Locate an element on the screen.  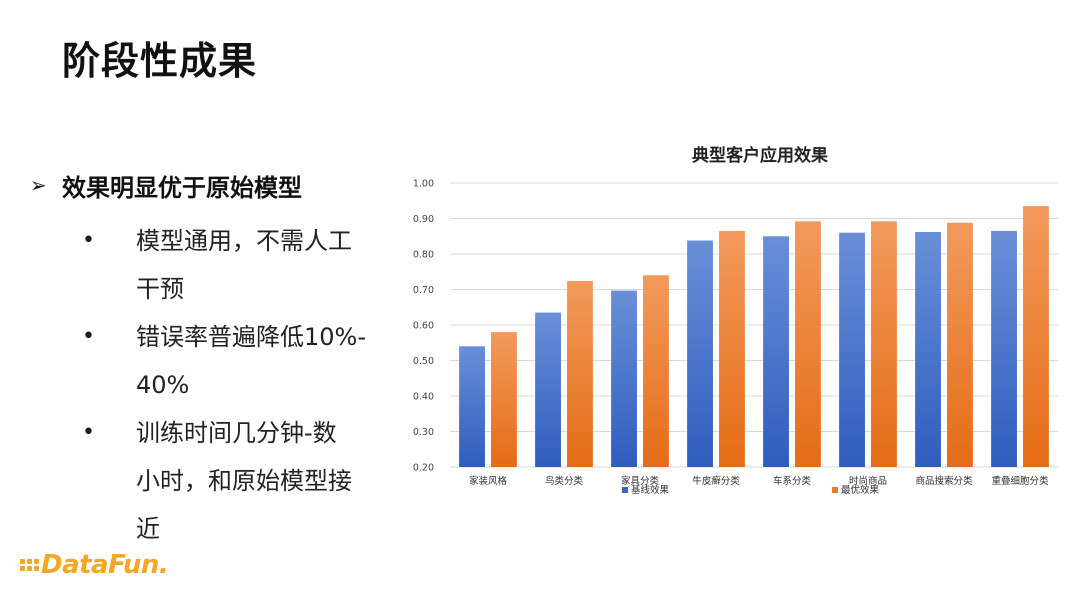
datafun-logo: DataFun. is located at coordinates (94, 565).